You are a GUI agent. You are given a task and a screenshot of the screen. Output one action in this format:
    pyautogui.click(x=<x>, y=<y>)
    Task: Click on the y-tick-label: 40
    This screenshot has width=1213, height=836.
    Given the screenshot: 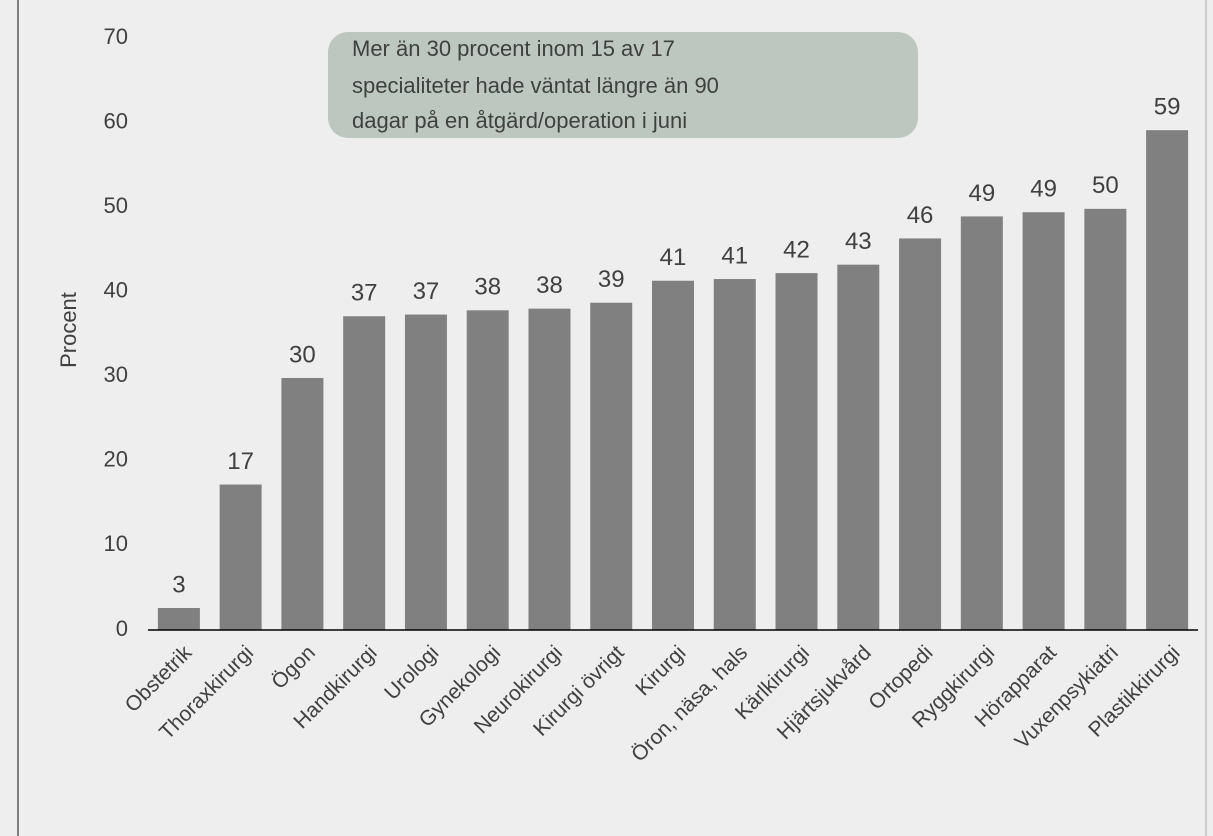 What is the action you would take?
    pyautogui.click(x=116, y=290)
    